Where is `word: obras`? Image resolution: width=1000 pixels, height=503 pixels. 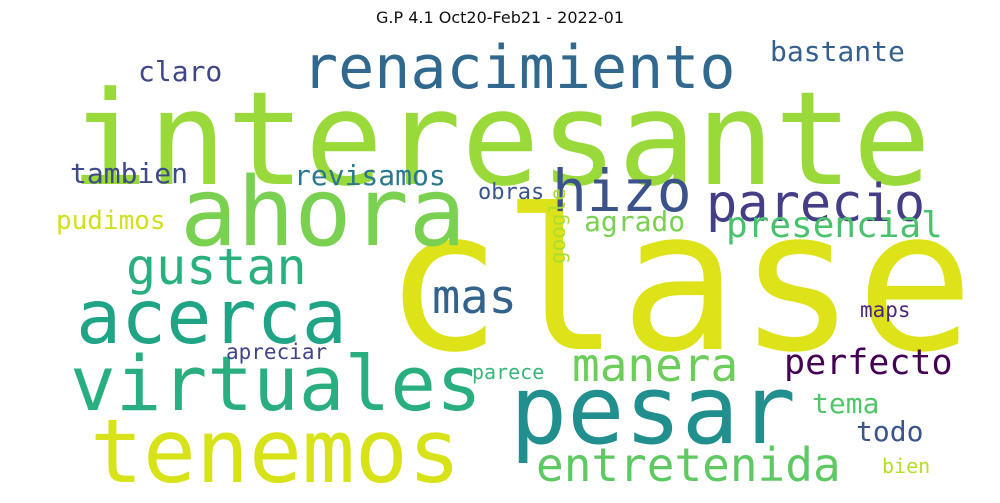 word: obras is located at coordinates (511, 192).